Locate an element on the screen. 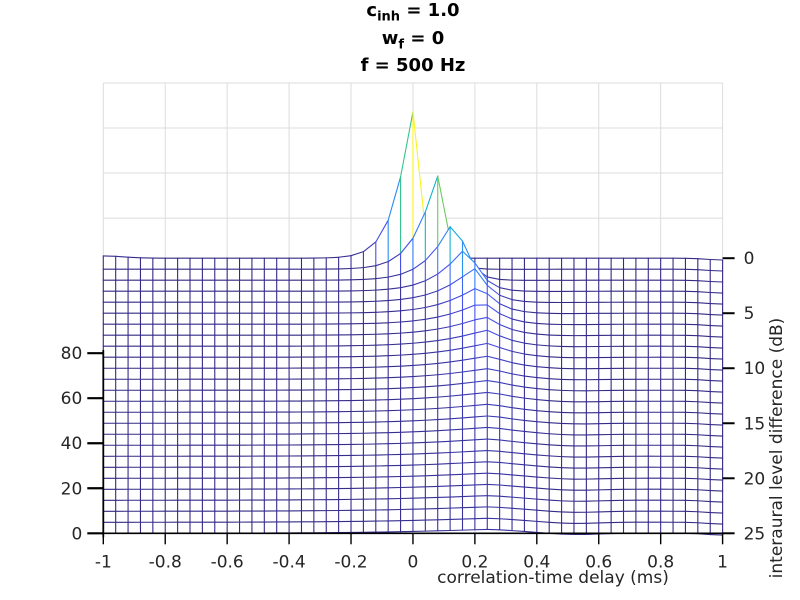  title-line-1-text: c is located at coordinates (372, 10).